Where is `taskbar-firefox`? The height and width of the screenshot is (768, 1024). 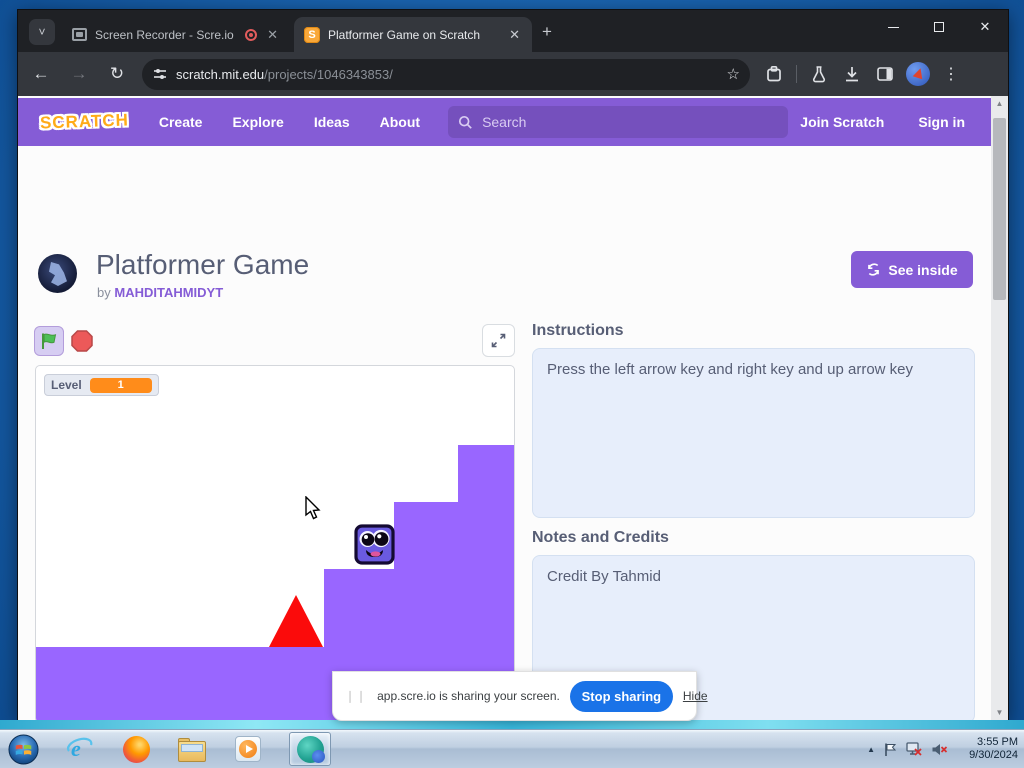
taskbar-firefox is located at coordinates (136, 749).